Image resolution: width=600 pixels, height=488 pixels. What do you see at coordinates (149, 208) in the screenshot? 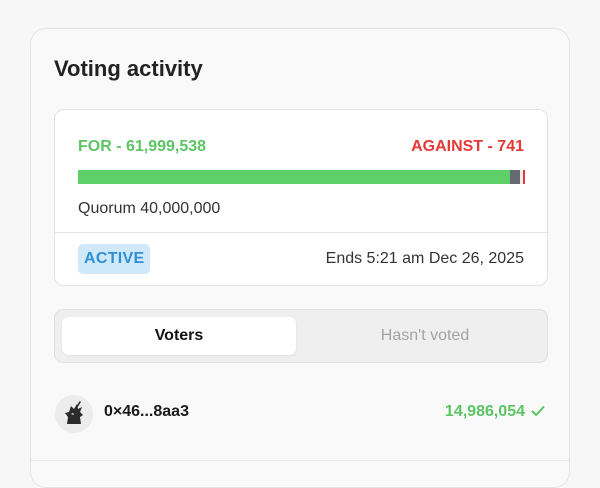
I see `quorum-label: Quorum 40,000,000` at bounding box center [149, 208].